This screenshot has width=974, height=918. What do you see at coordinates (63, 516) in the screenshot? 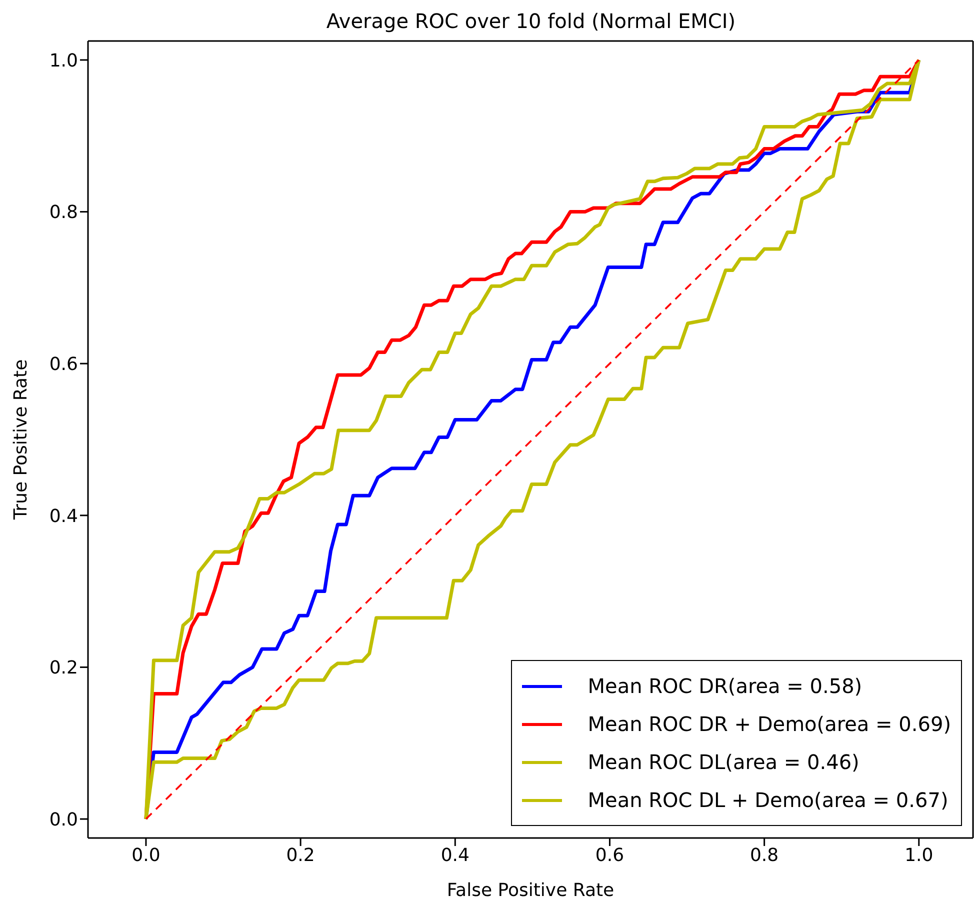
I see `y-tick-label: 0.4` at bounding box center [63, 516].